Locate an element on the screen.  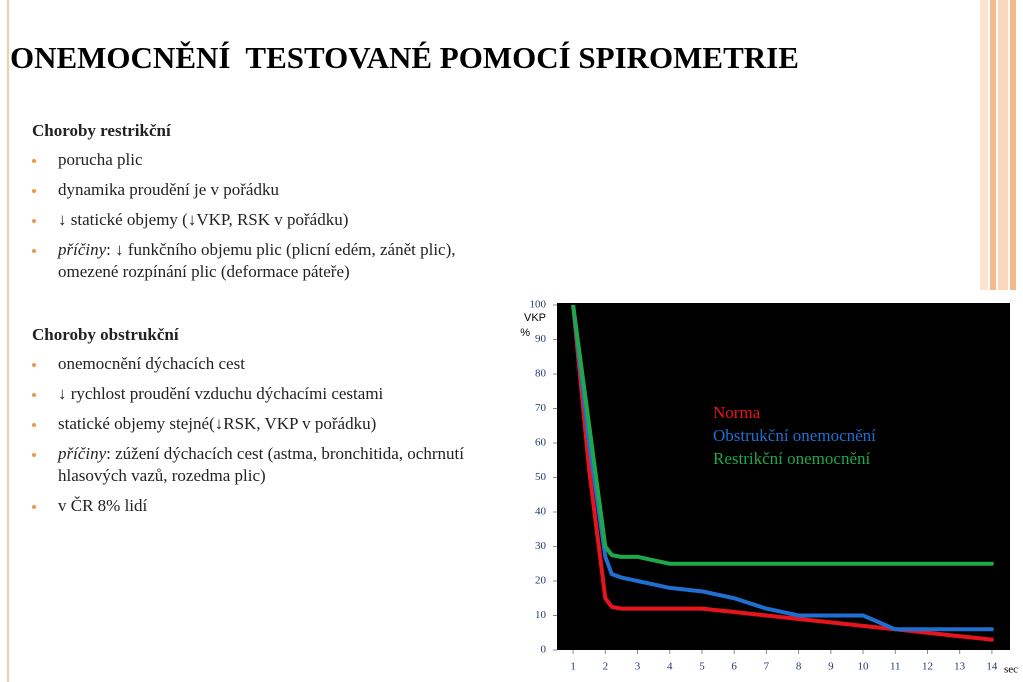
item-text: dynamika proudění je v pořádku is located at coordinates (168, 189).